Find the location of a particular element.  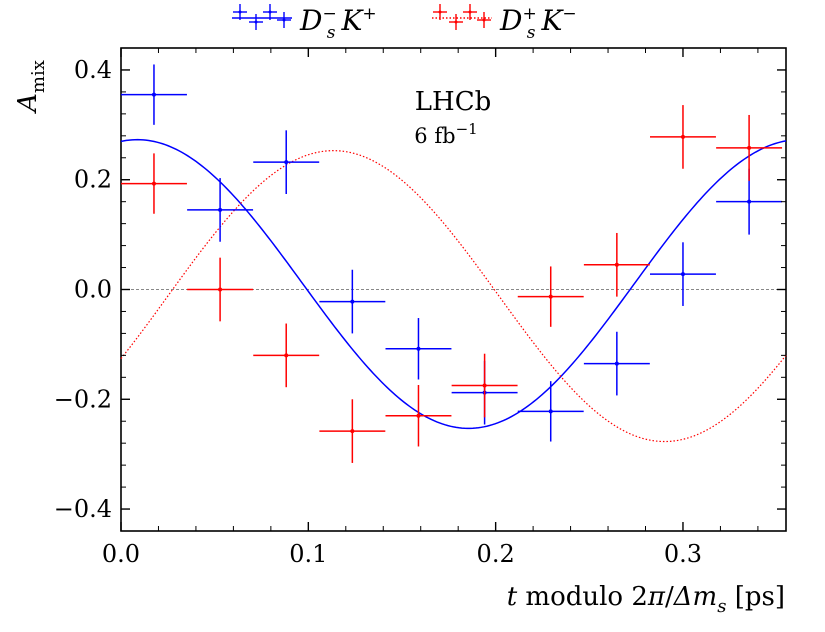

y-tick-label: 0.0 is located at coordinates (93, 290).